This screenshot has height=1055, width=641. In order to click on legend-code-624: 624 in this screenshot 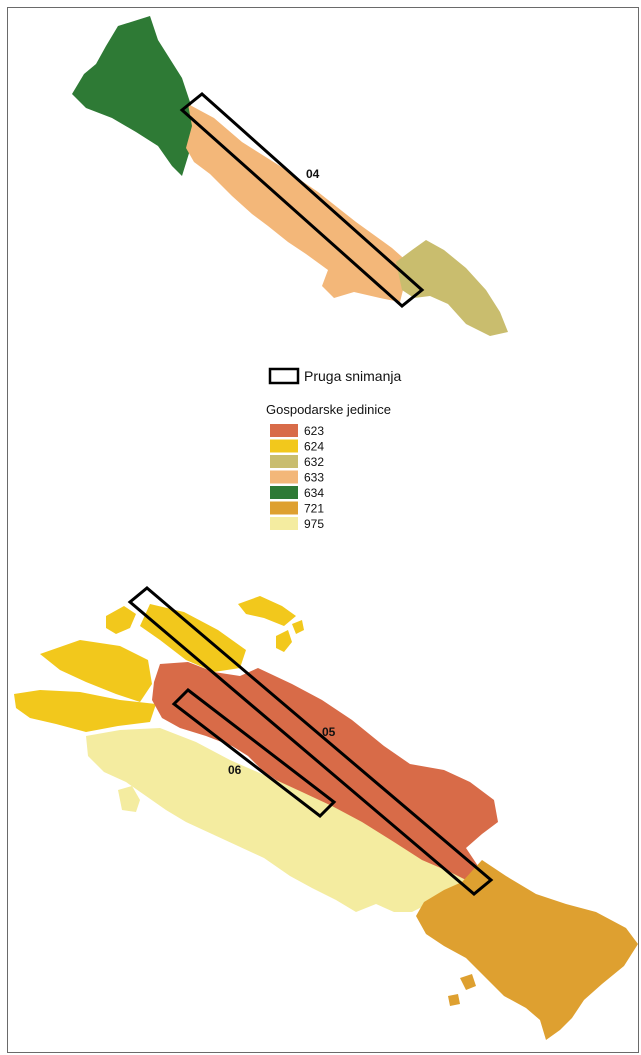, I will do `click(314, 447)`.